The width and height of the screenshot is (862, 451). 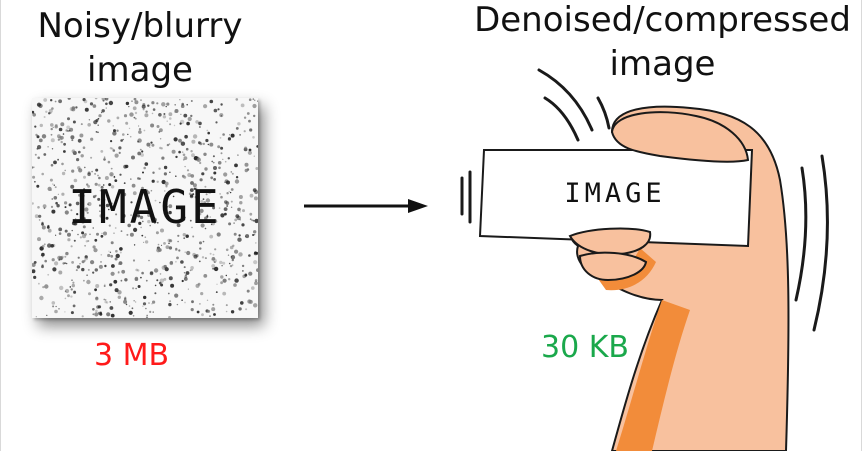 I want to click on index-finger, so click(x=610, y=241).